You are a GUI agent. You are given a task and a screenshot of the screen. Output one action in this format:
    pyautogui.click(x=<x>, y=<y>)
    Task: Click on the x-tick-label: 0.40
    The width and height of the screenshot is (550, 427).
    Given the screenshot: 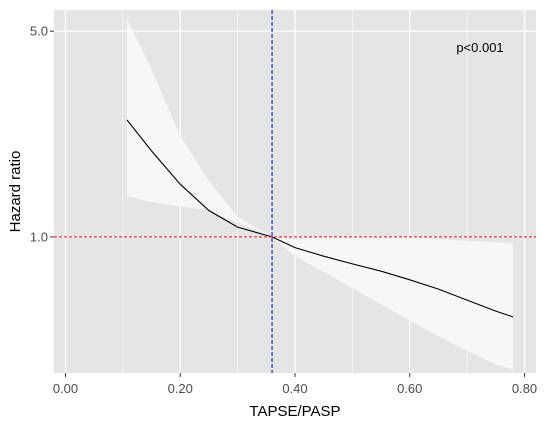 What is the action you would take?
    pyautogui.click(x=294, y=388)
    